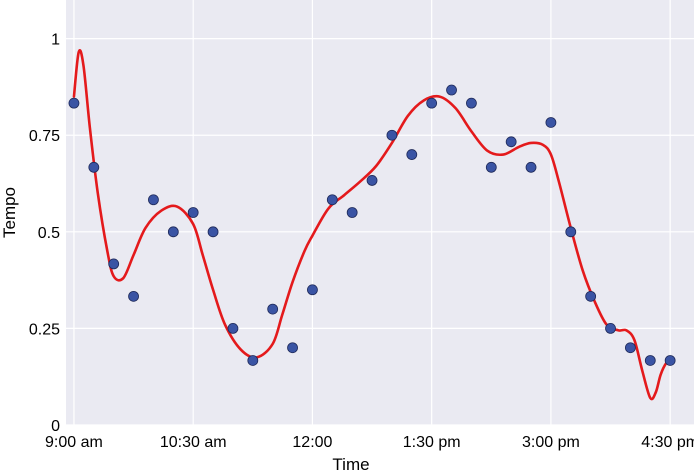  What do you see at coordinates (432, 442) in the screenshot?
I see `x-tick-label: 1:30 pm` at bounding box center [432, 442].